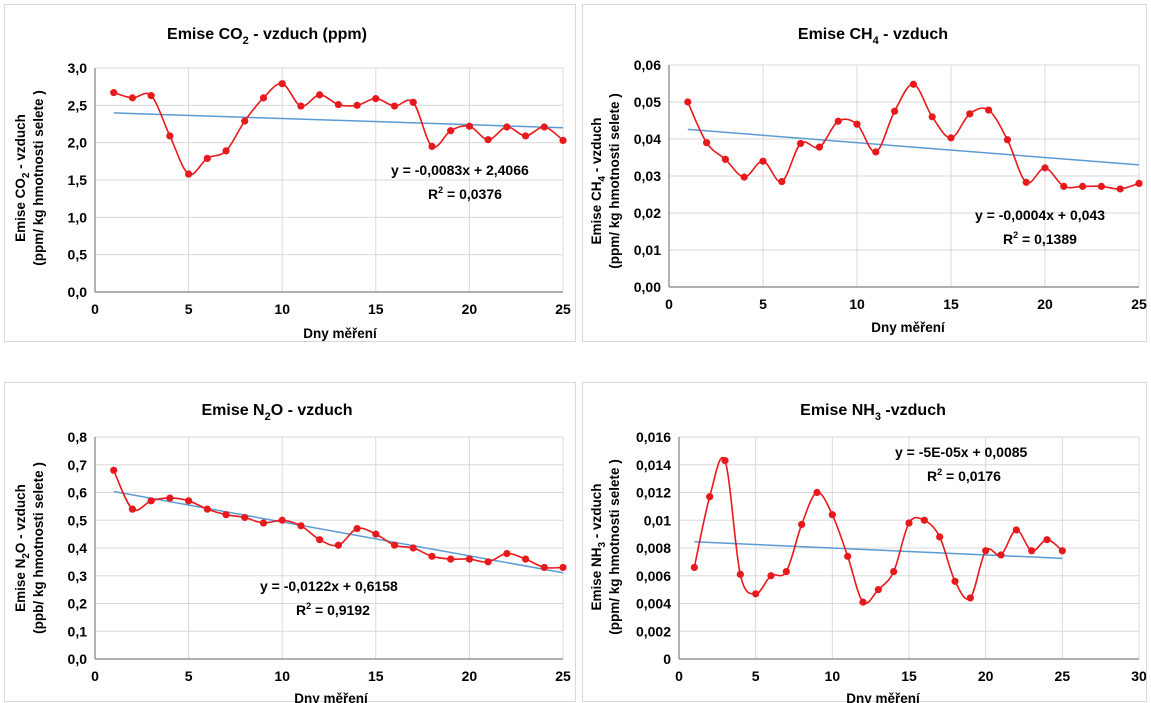 This screenshot has width=1151, height=703. Describe the element at coordinates (1040, 215) in the screenshot. I see `trendline-equation: y = -0,0004x + 0,043` at that location.